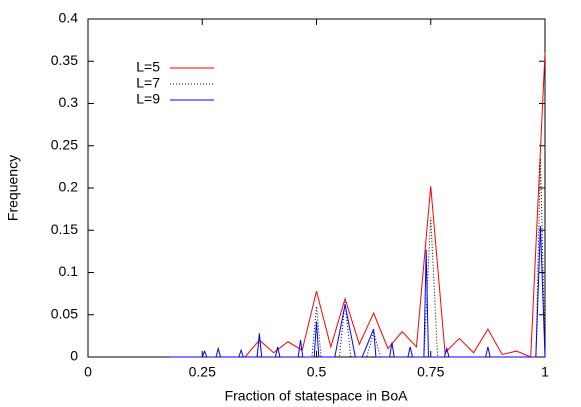  What do you see at coordinates (69, 102) in the screenshot?
I see `y-tick-label: 0.3` at bounding box center [69, 102].